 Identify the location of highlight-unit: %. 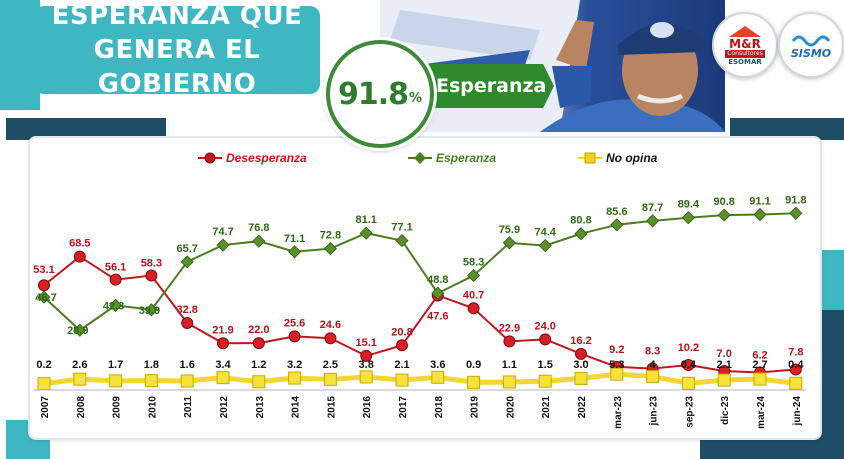
(416, 98).